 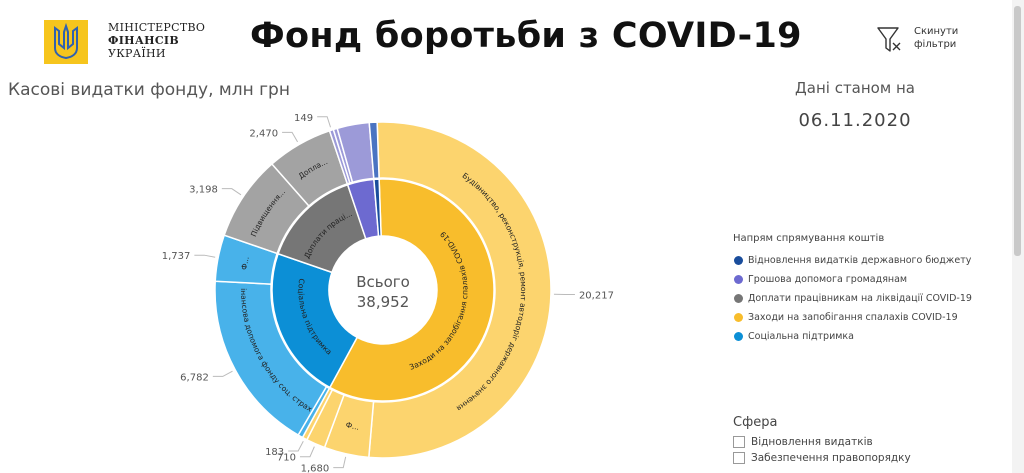 I want to click on scrollbar, so click(x=1018, y=236).